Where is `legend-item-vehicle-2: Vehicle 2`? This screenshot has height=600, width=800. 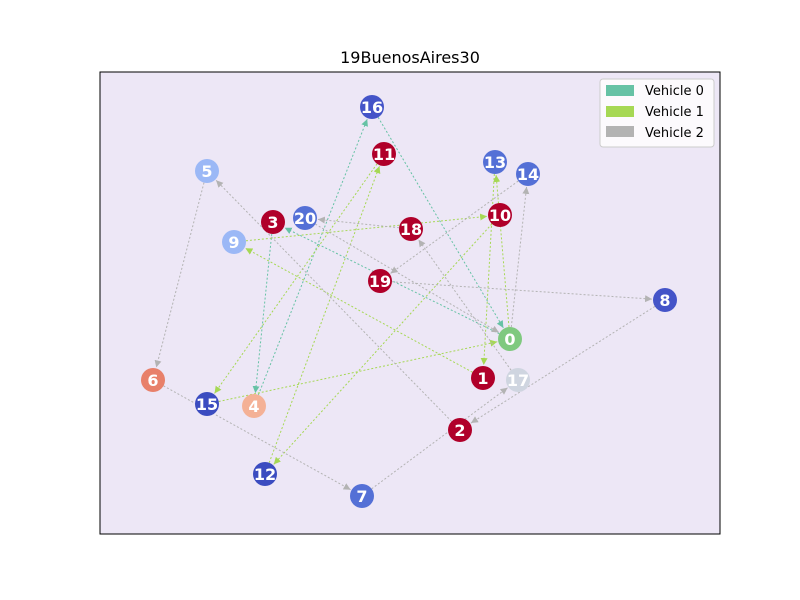
legend-item-vehicle-2: Vehicle 2 is located at coordinates (655, 133).